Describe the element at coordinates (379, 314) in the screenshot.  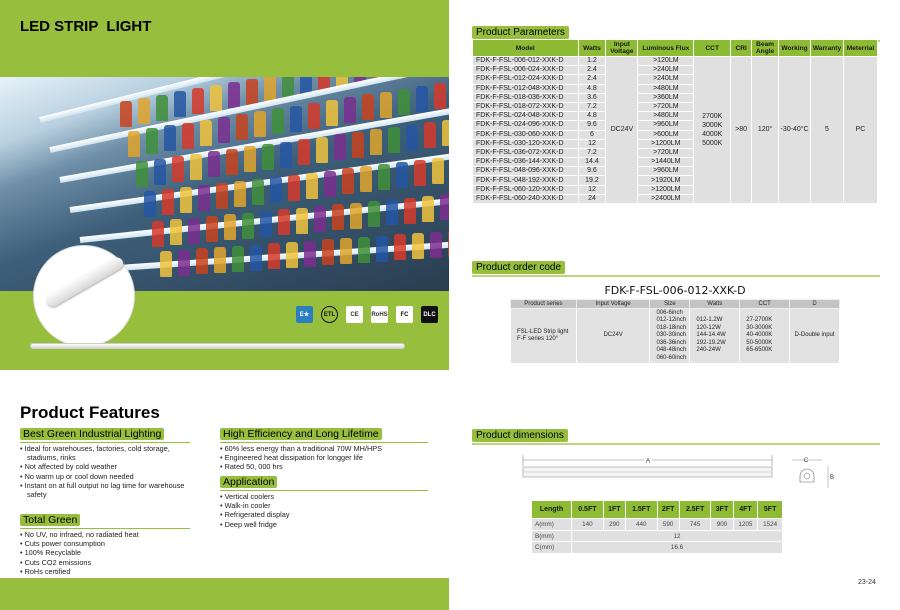
I see `rohs-logo-icon: RoHS` at that location.